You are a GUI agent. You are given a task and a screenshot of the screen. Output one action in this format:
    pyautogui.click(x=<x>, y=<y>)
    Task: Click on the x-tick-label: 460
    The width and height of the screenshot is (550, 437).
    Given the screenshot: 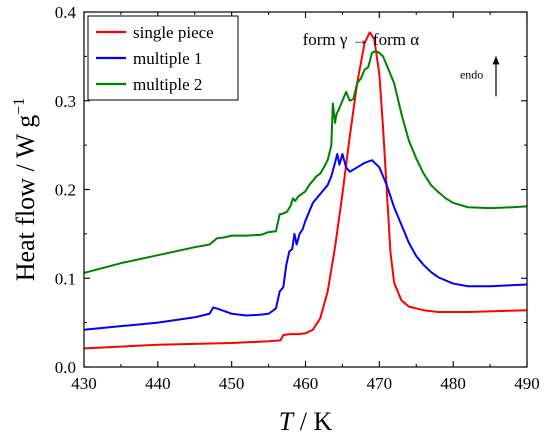 What is the action you would take?
    pyautogui.click(x=306, y=383)
    